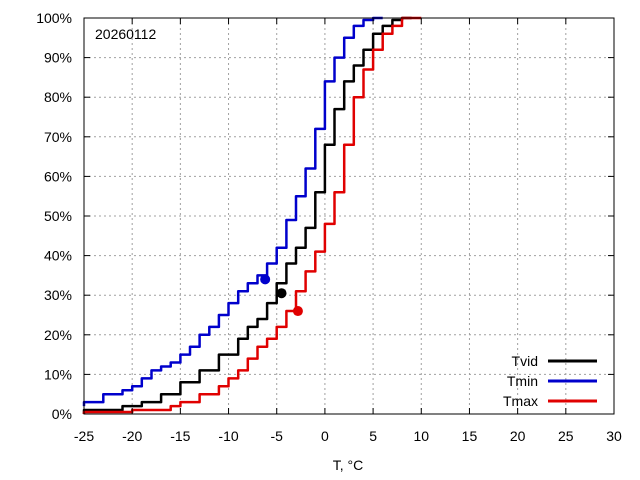 The width and height of the screenshot is (640, 480). What do you see at coordinates (421, 436) in the screenshot?
I see `x-tick-label: 10` at bounding box center [421, 436].